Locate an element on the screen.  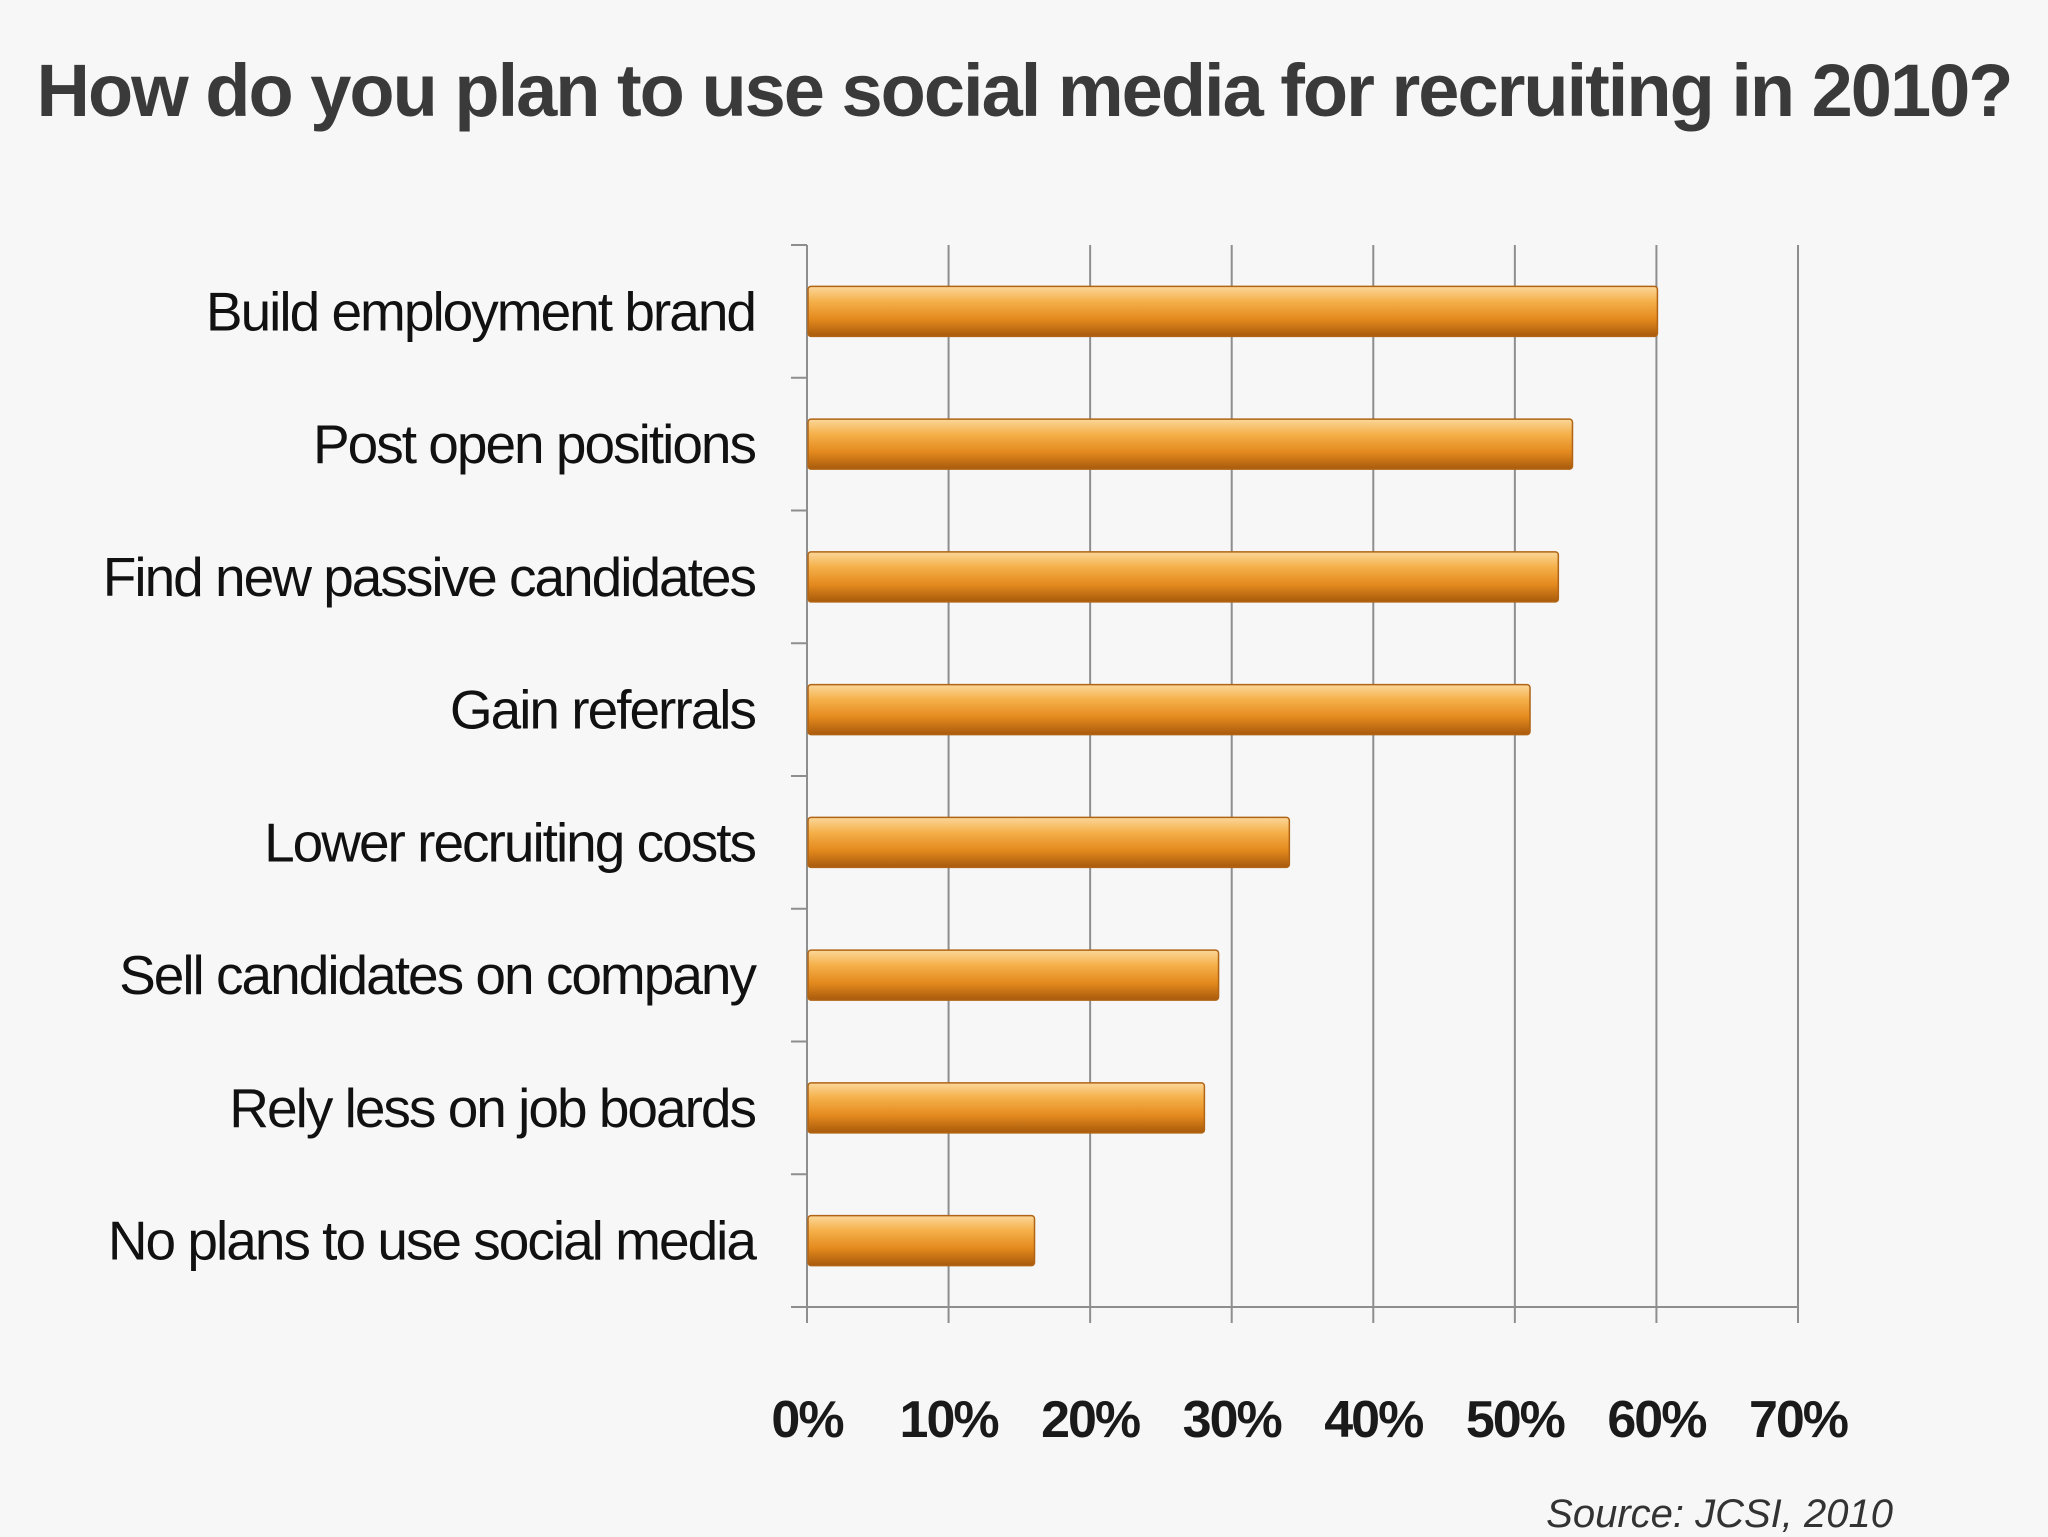
x-tick-label: 40% is located at coordinates (1373, 1420).